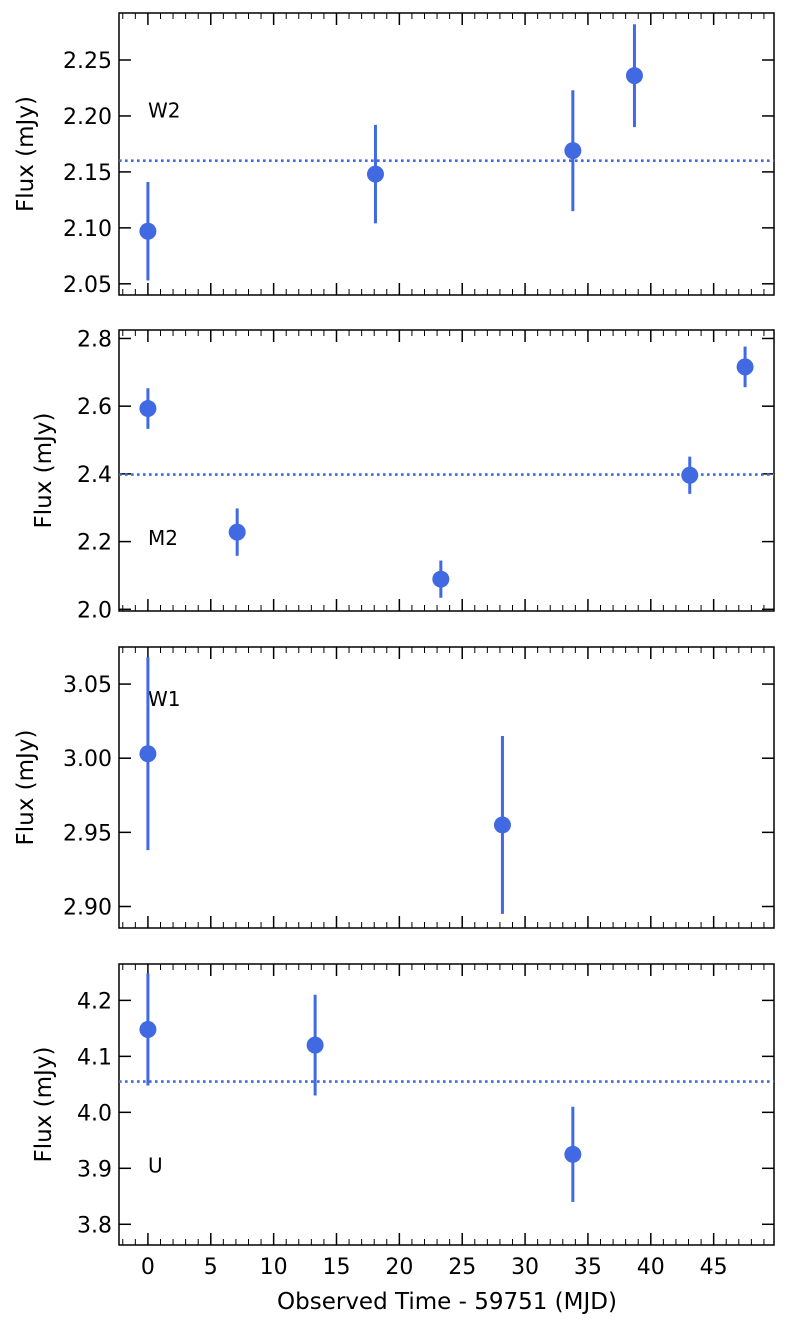  Describe the element at coordinates (163, 538) in the screenshot. I see `band-label: M2` at that location.